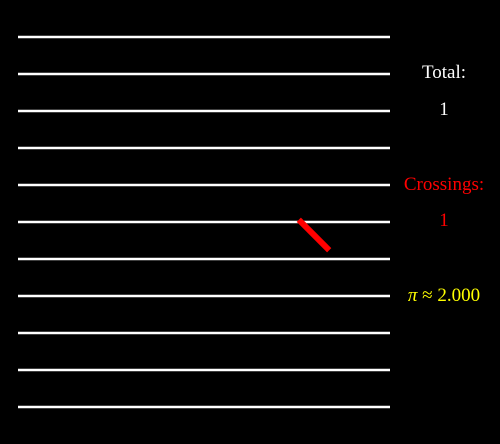 The image size is (500, 444). What do you see at coordinates (444, 220) in the screenshot?
I see `crossings-value: 1` at bounding box center [444, 220].